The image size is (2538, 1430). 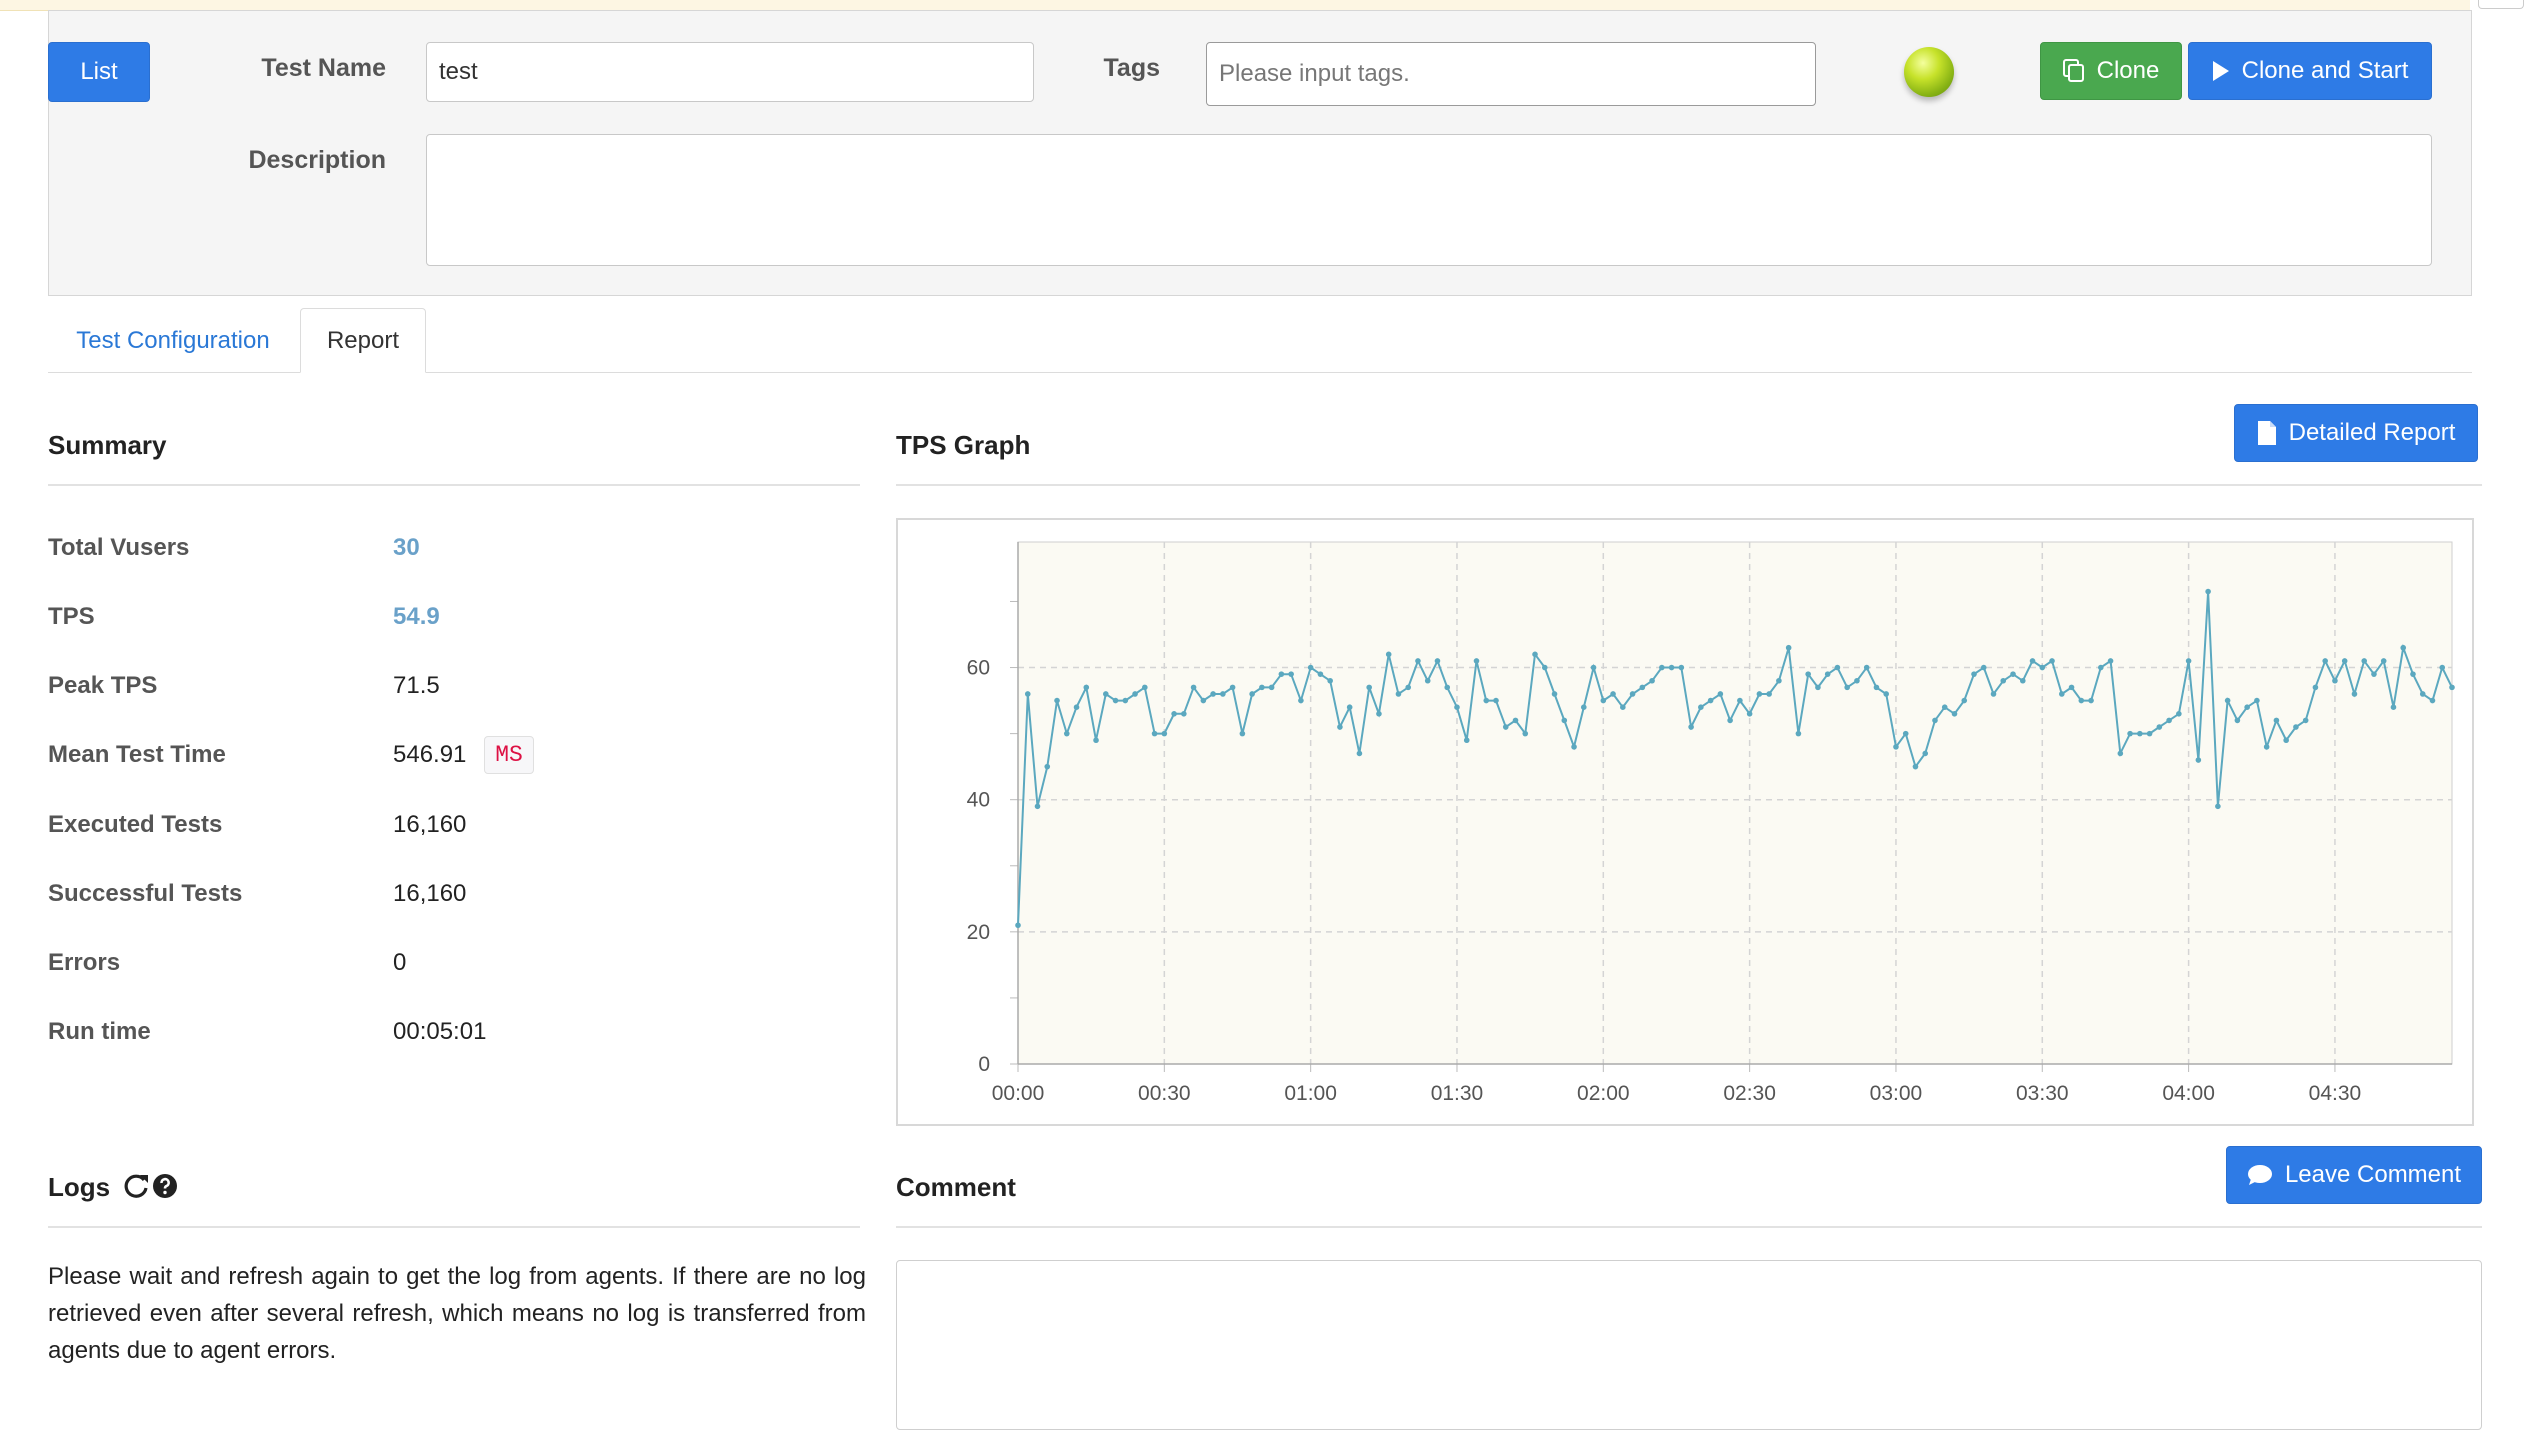 I want to click on tps-label: TPS, so click(x=71, y=616).